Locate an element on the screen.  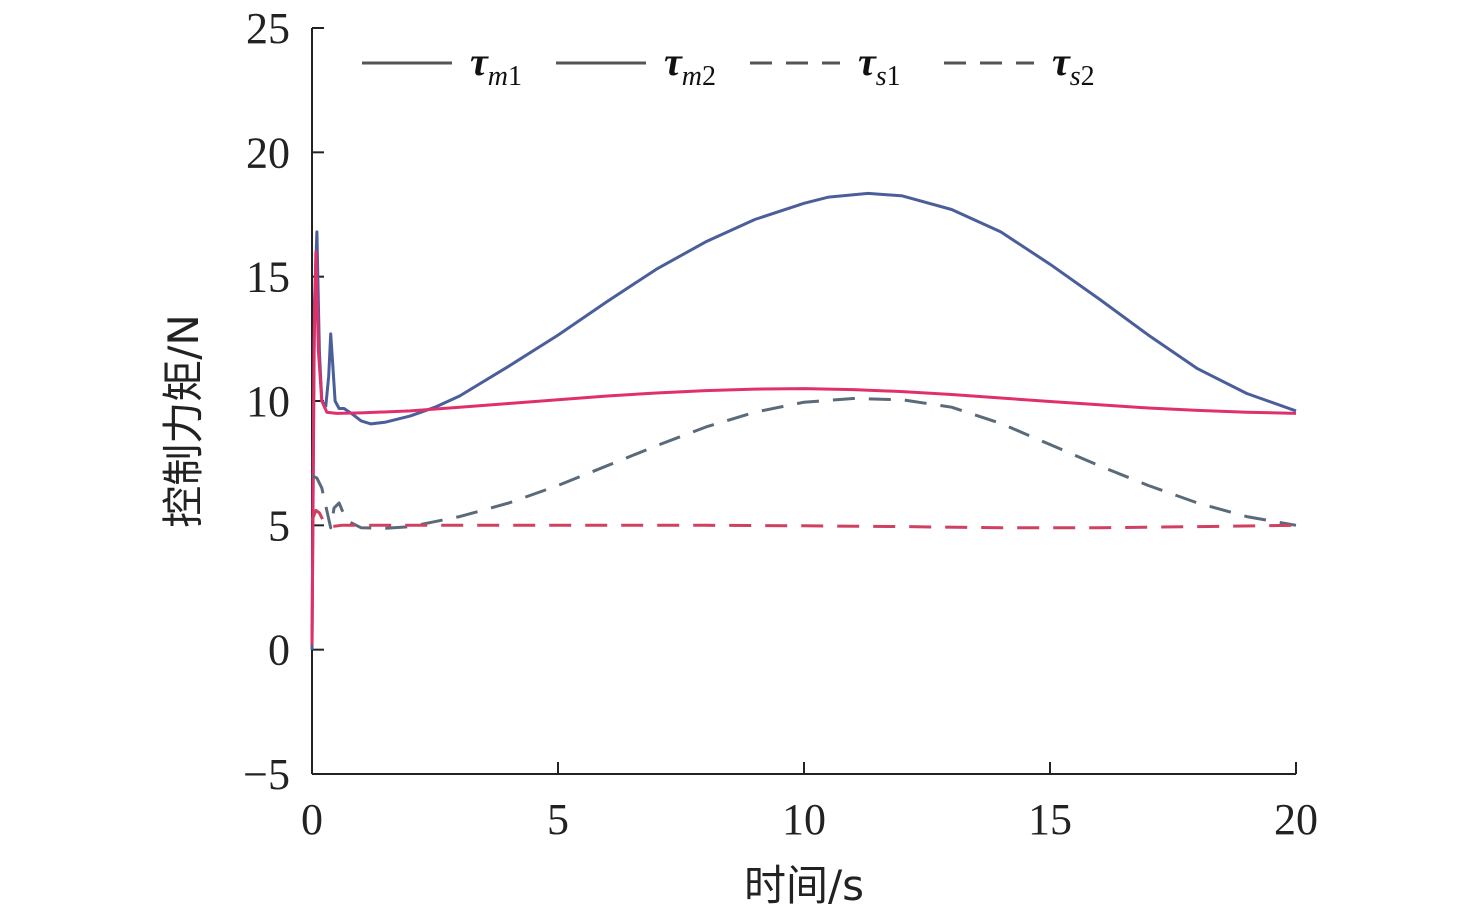
series-4-line is located at coordinates (803, 519).